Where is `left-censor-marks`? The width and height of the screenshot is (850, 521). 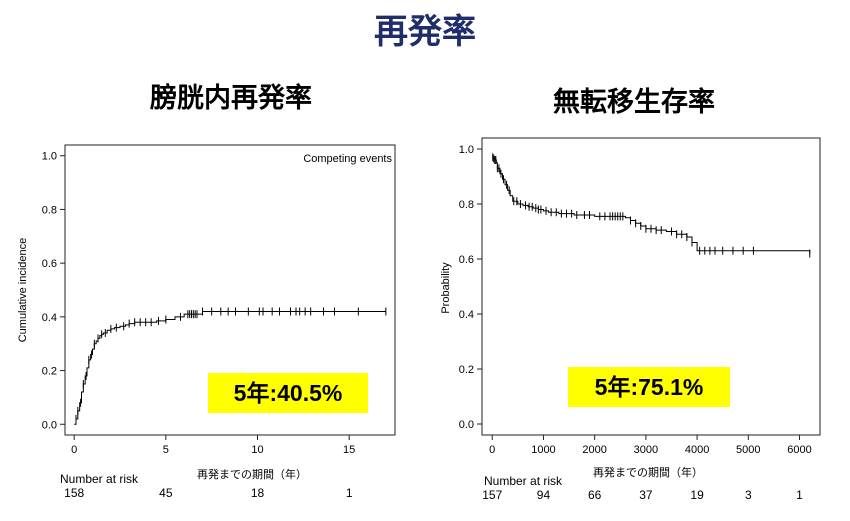 left-censor-marks is located at coordinates (231, 365).